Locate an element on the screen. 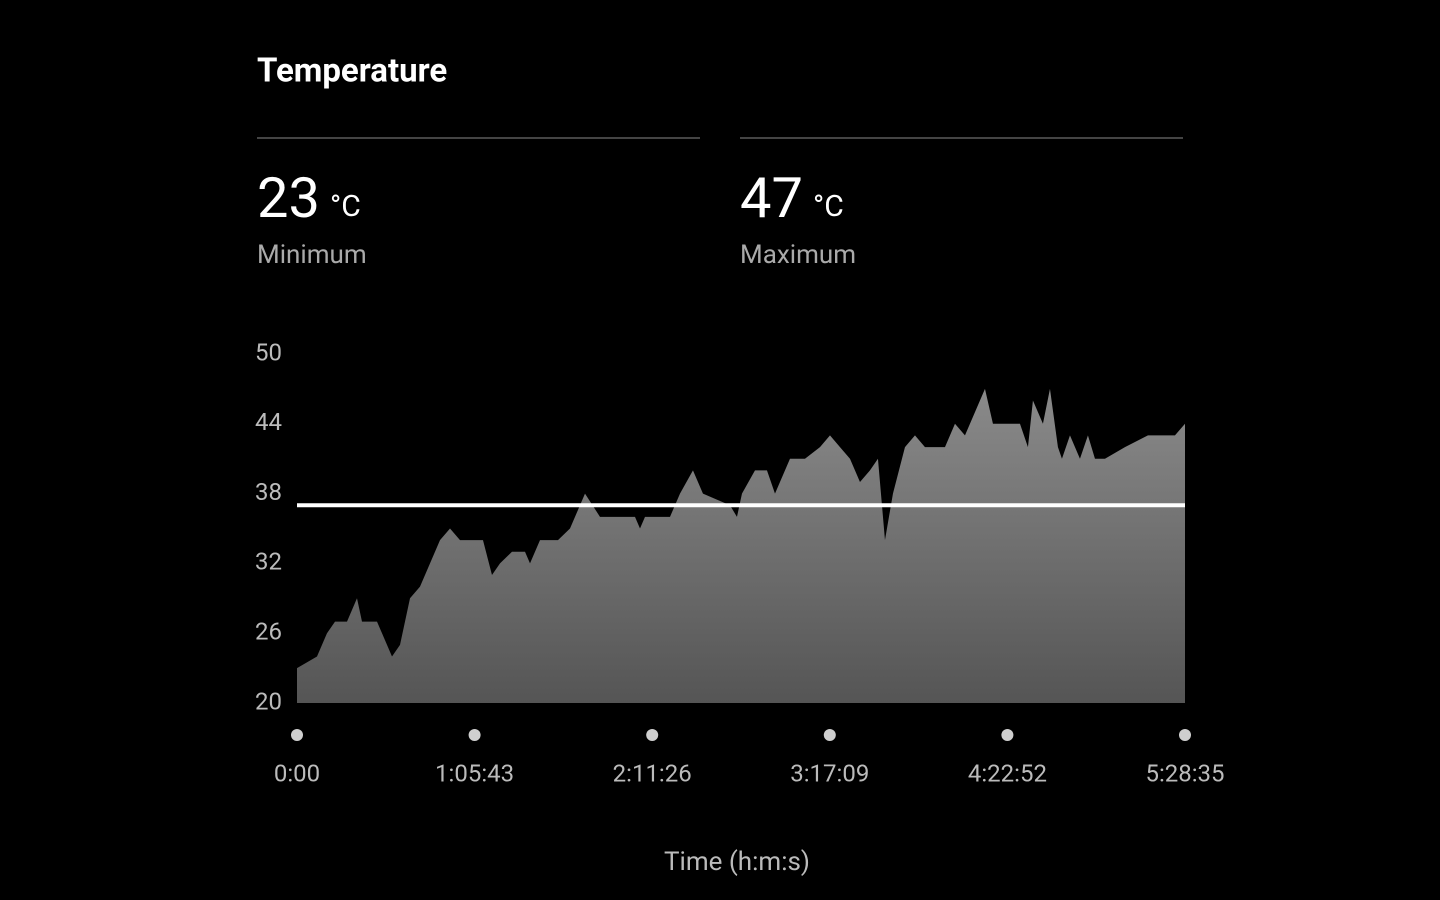  y-tick-label: 32 is located at coordinates (268, 562).